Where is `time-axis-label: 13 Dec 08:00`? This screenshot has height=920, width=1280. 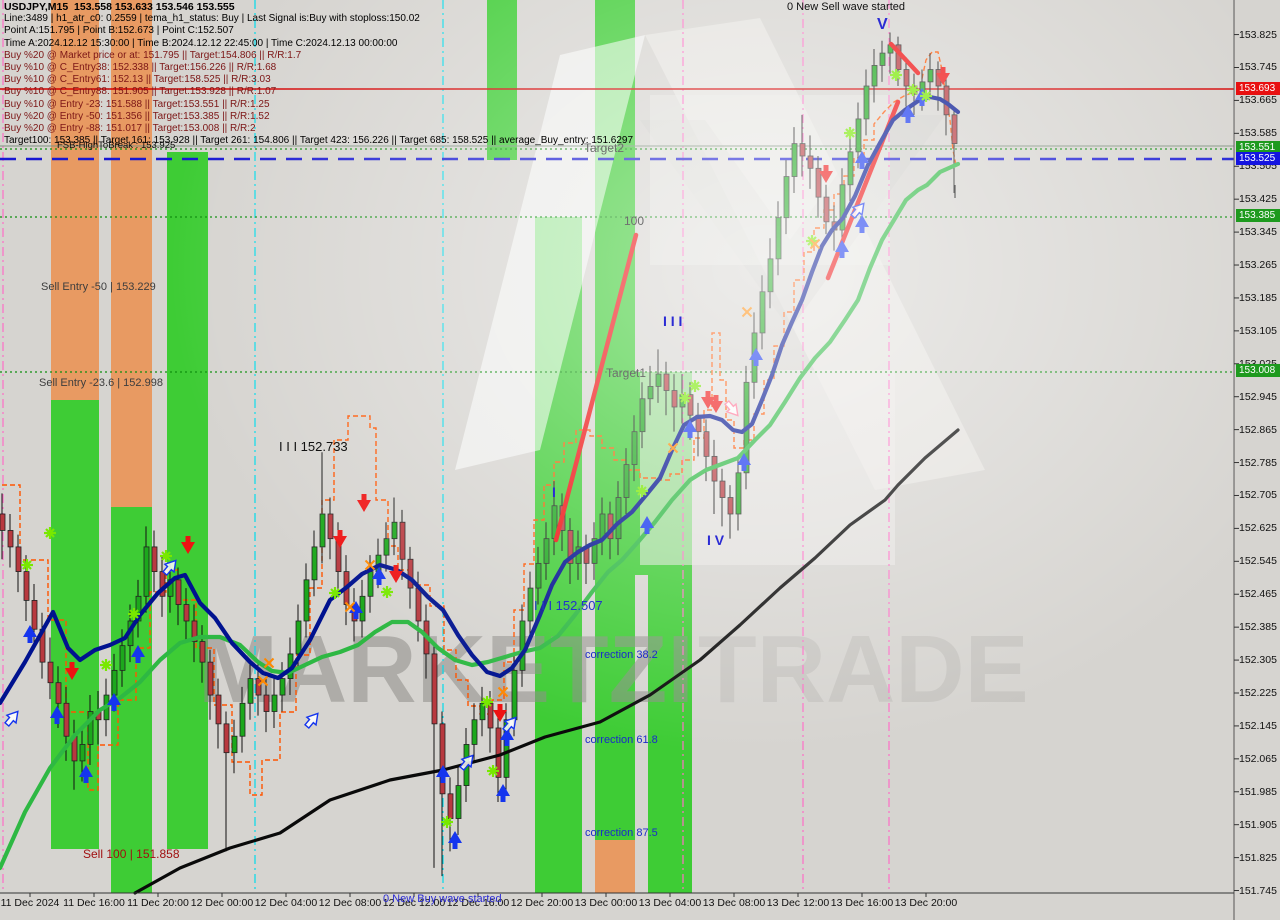 time-axis-label: 13 Dec 08:00 is located at coordinates (734, 903).